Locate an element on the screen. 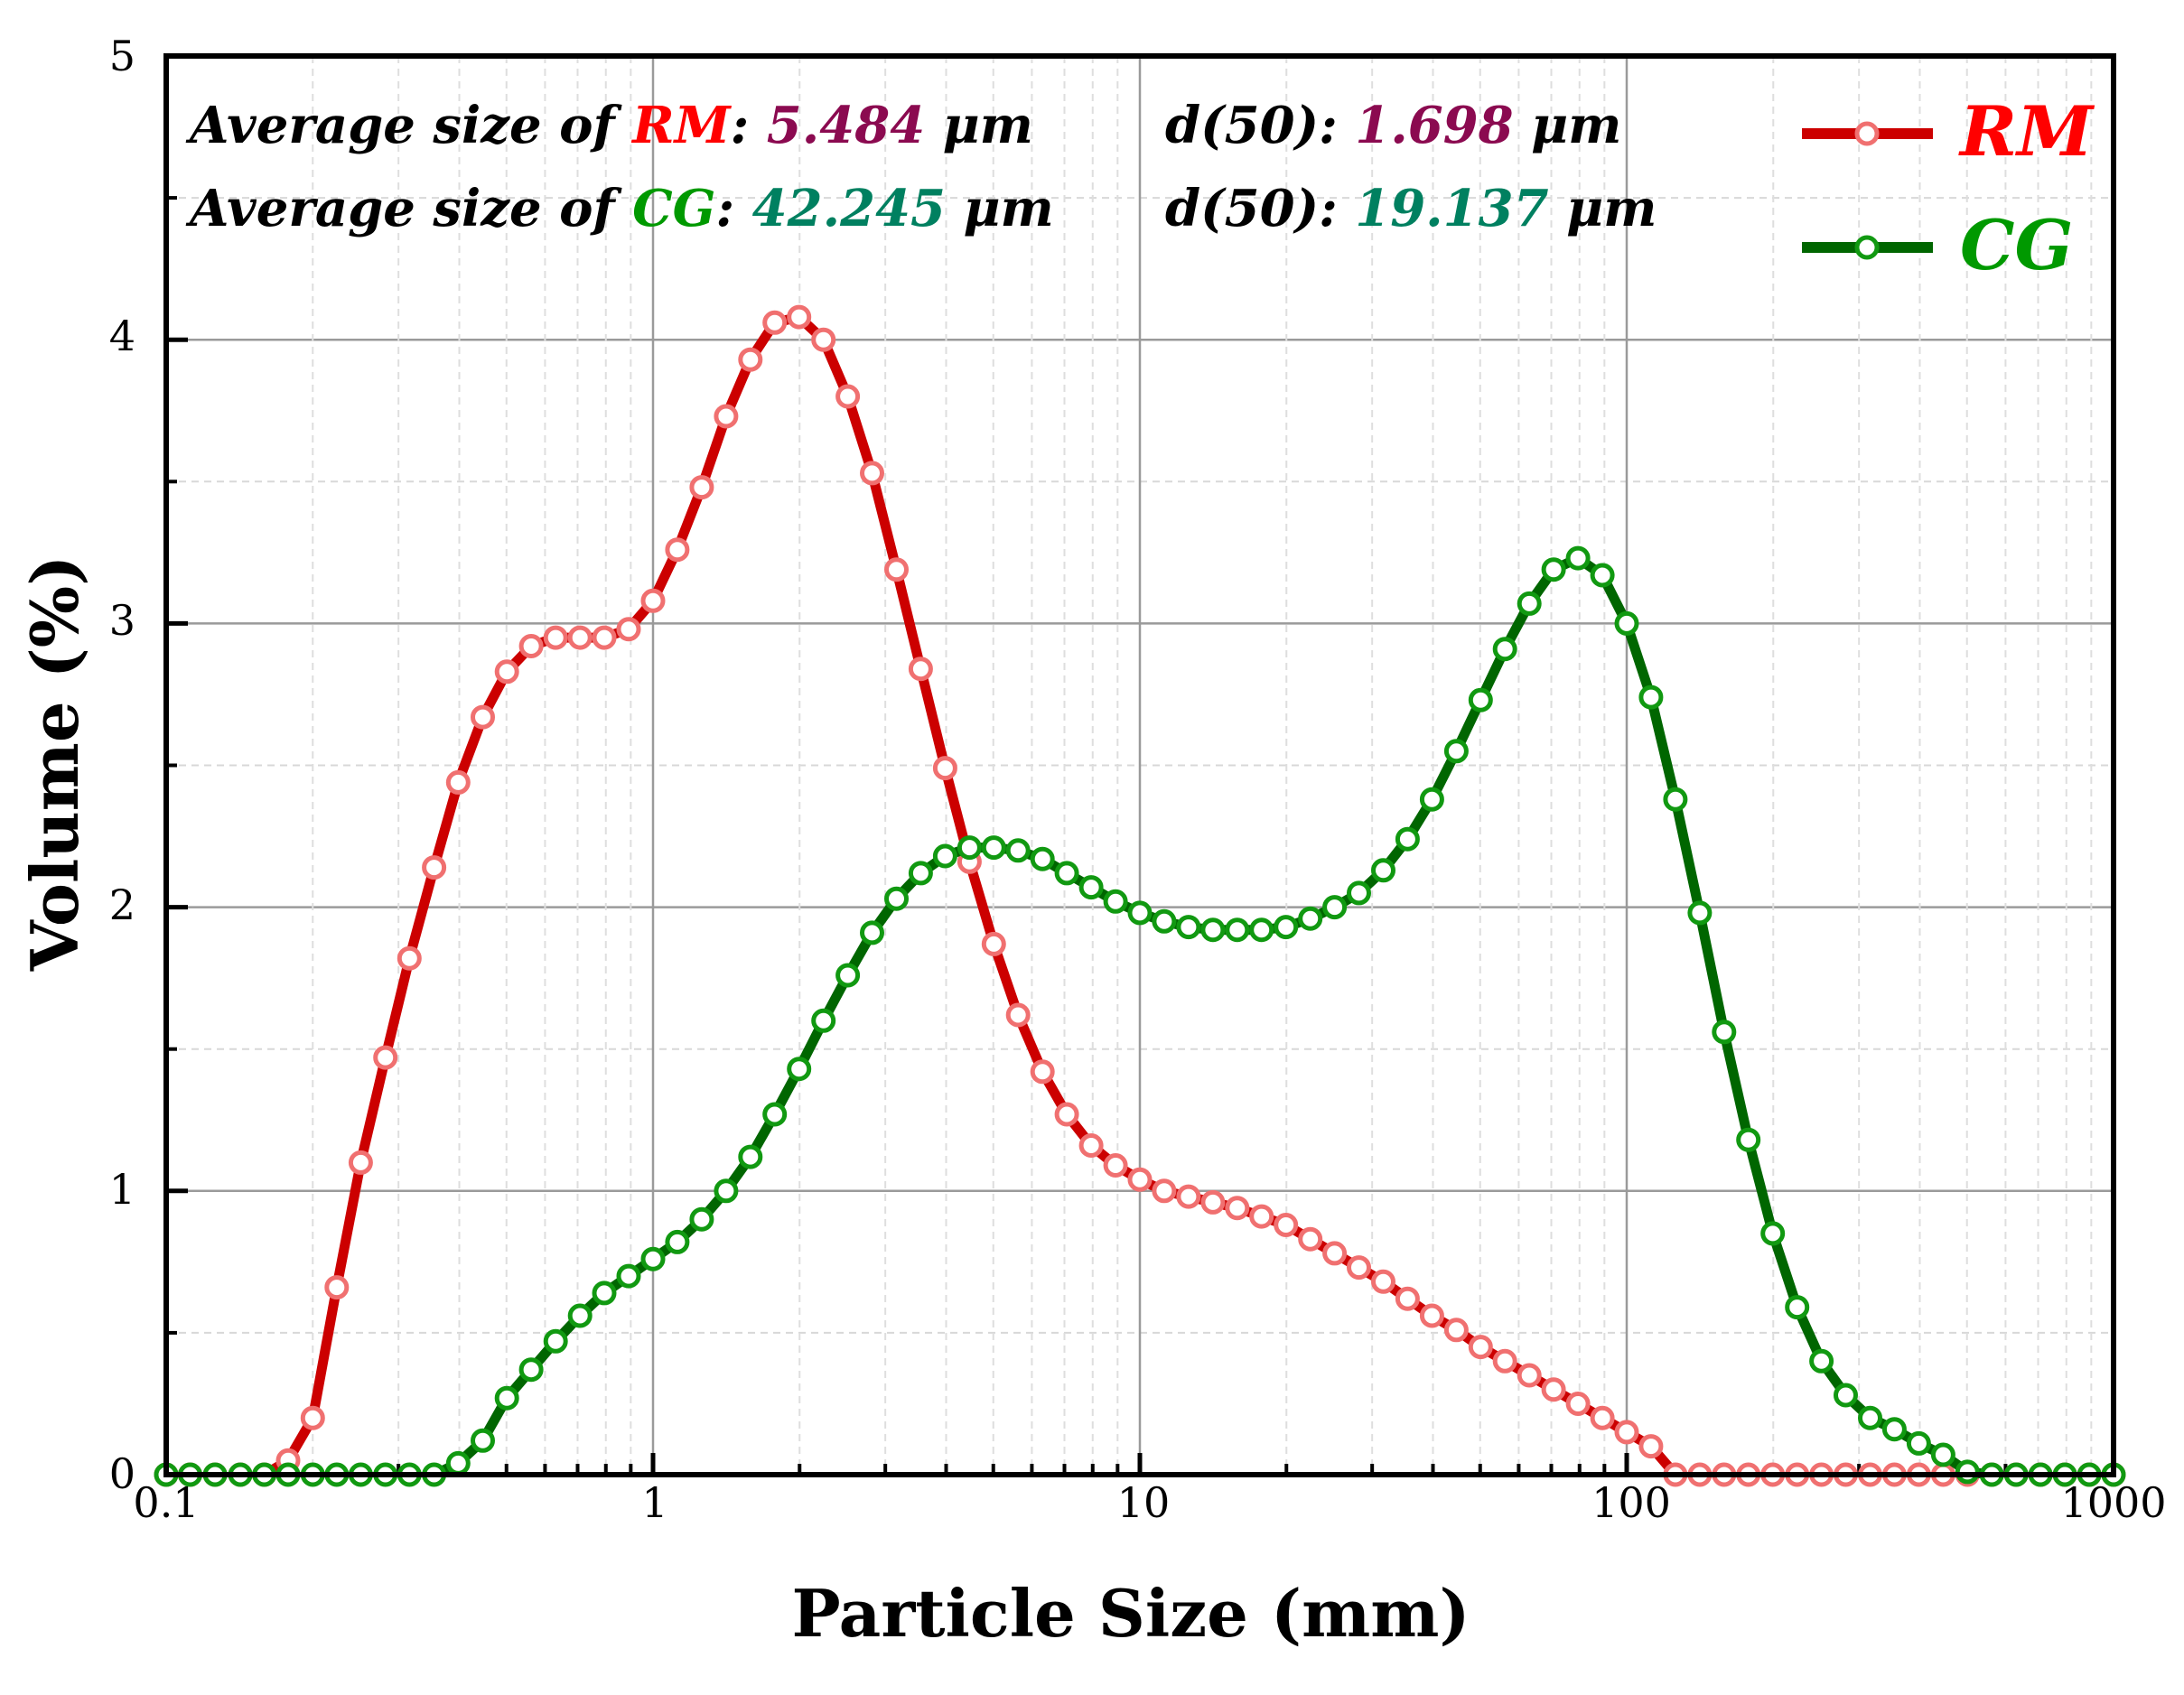  legend-item-rm: RM is located at coordinates (1949, 131).